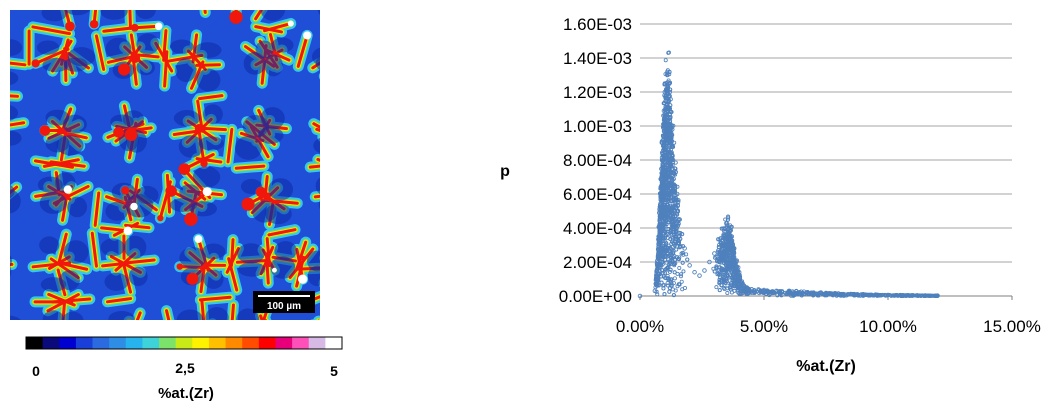  What do you see at coordinates (828, 326) in the screenshot?
I see `x-axis-tick-labels: 0.00%5.00%10.00%15.00%` at bounding box center [828, 326].